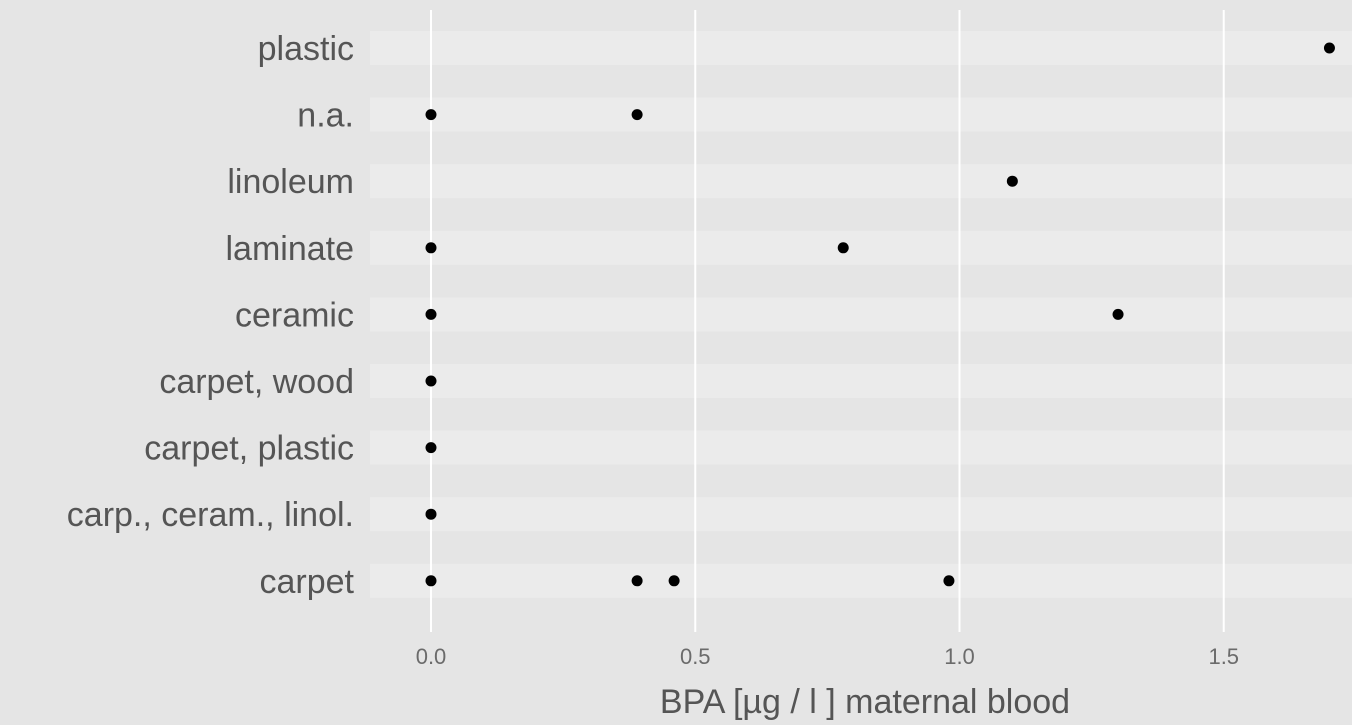 Image resolution: width=1352 pixels, height=725 pixels. What do you see at coordinates (289, 249) in the screenshot?
I see `y-tick-label: laminate` at bounding box center [289, 249].